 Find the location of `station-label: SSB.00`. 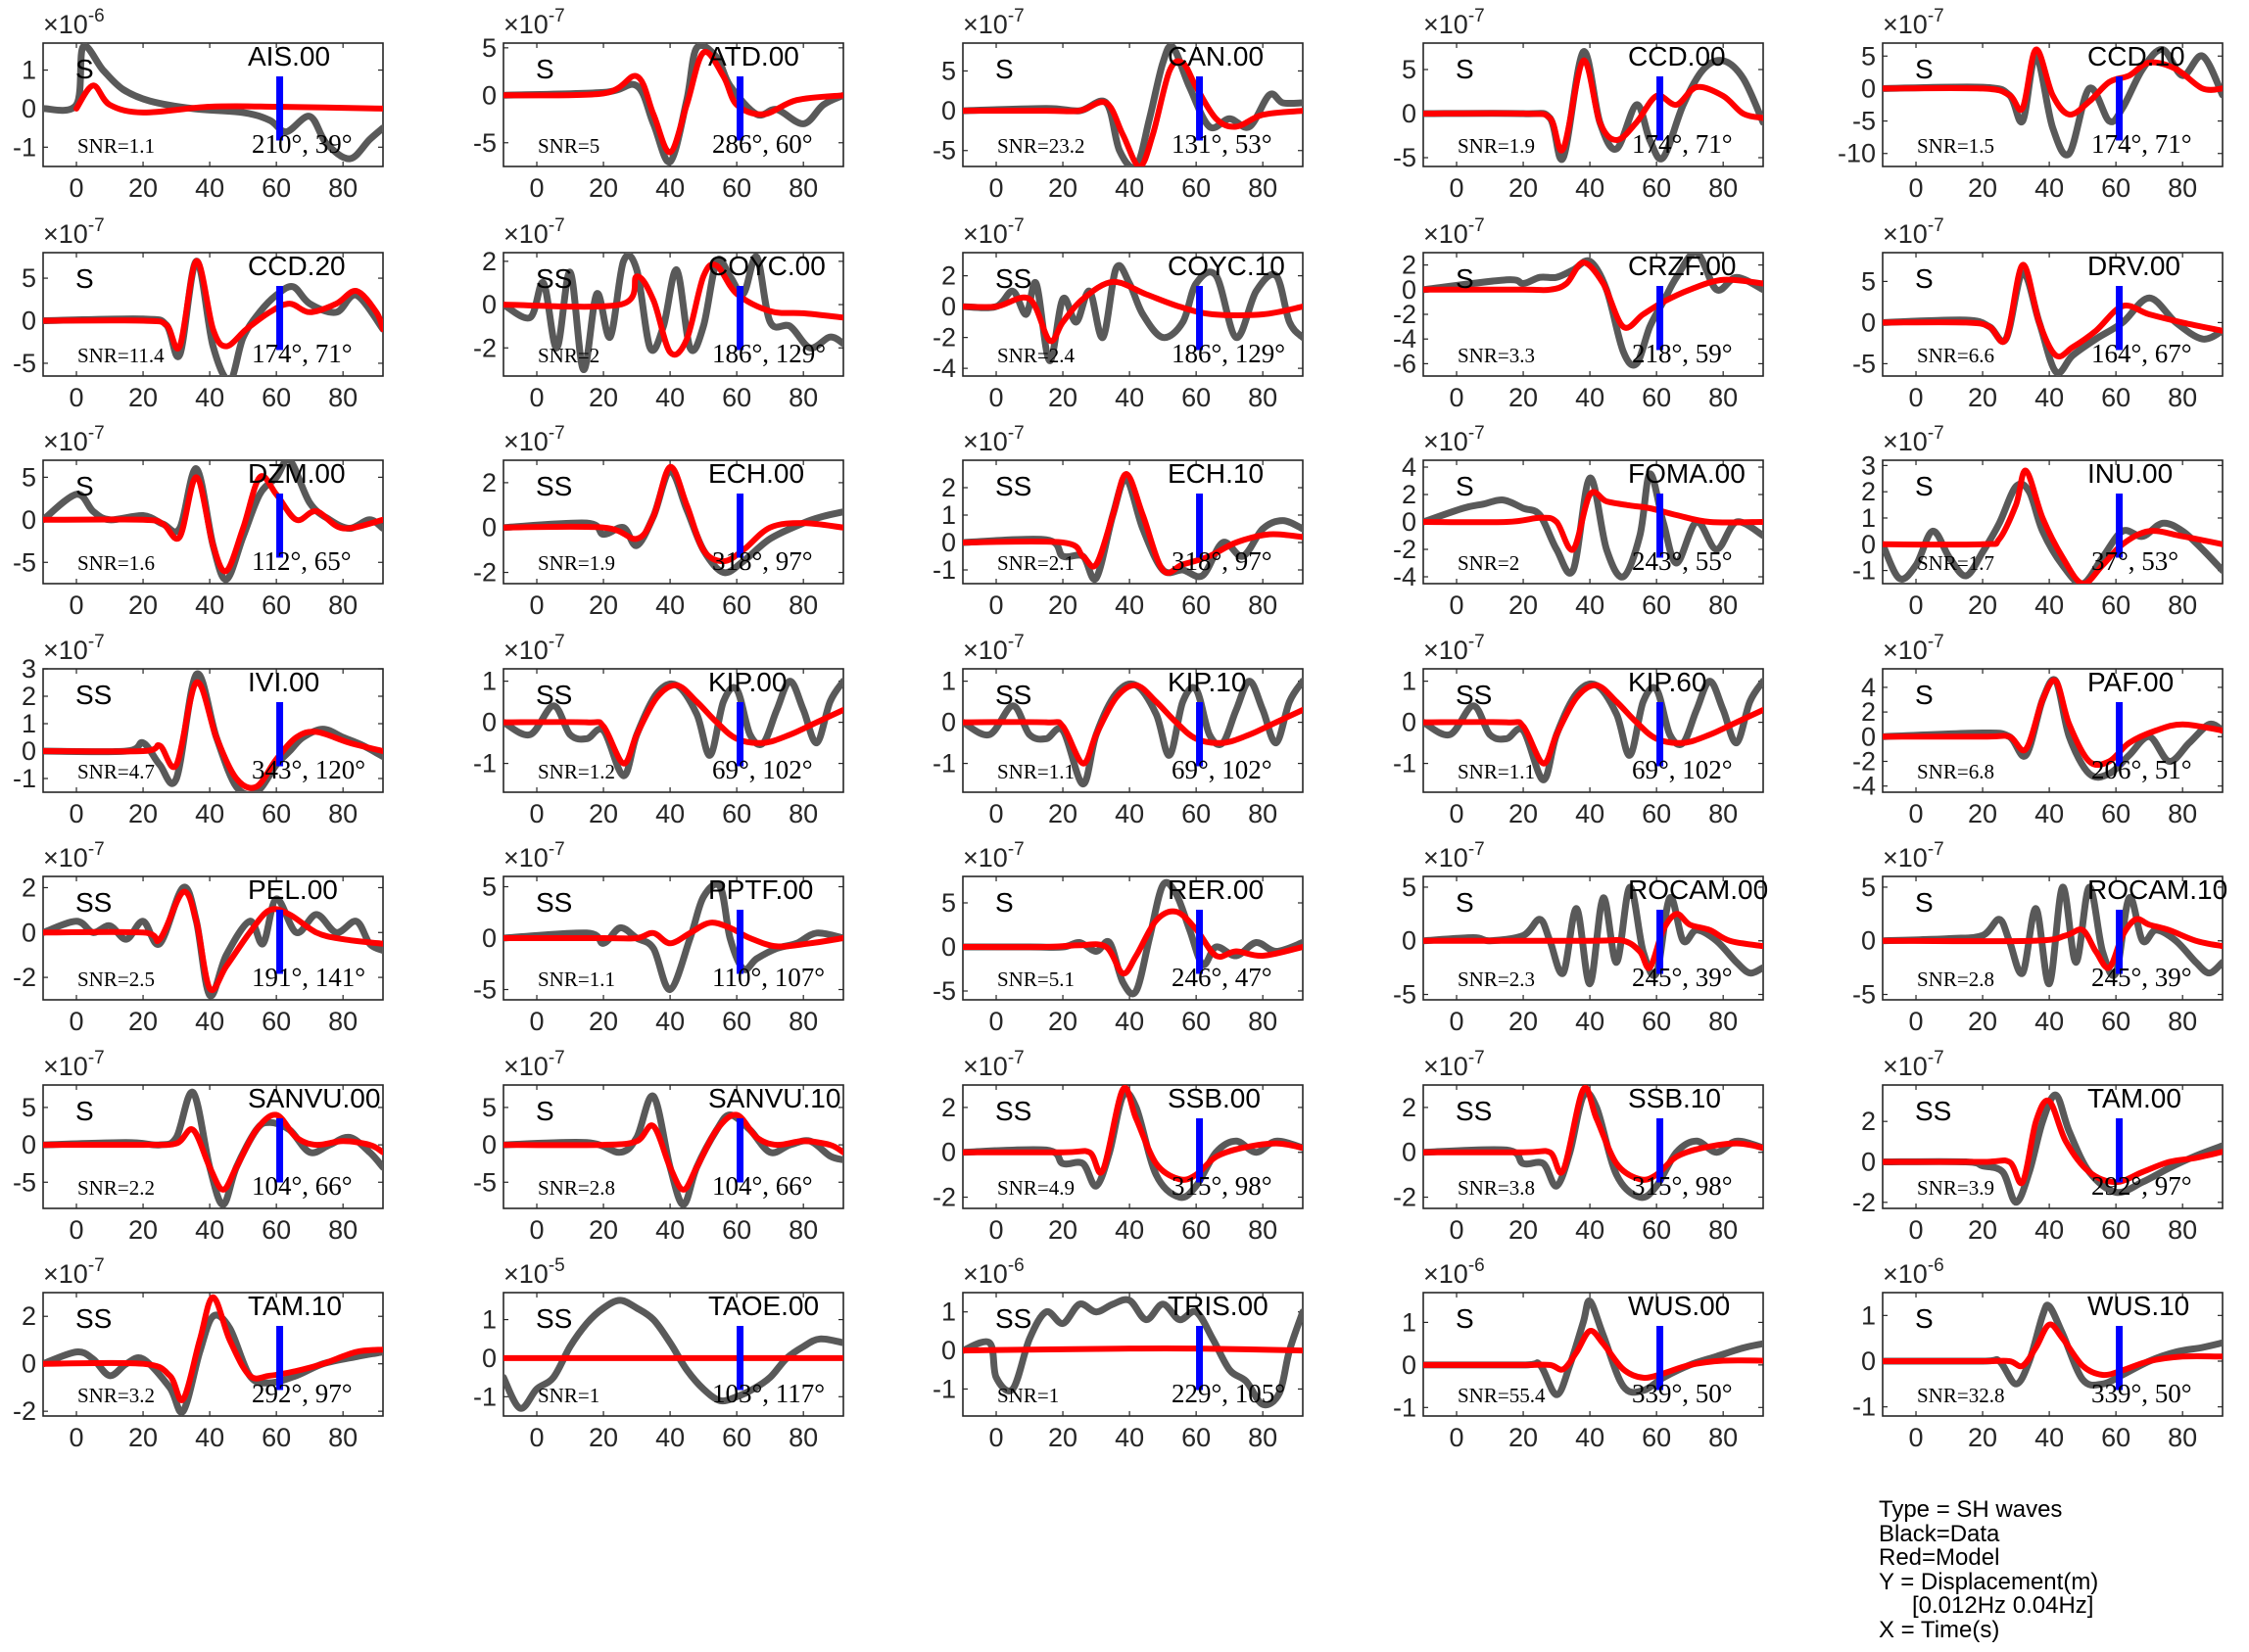

station-label: SSB.00 is located at coordinates (1215, 1098).